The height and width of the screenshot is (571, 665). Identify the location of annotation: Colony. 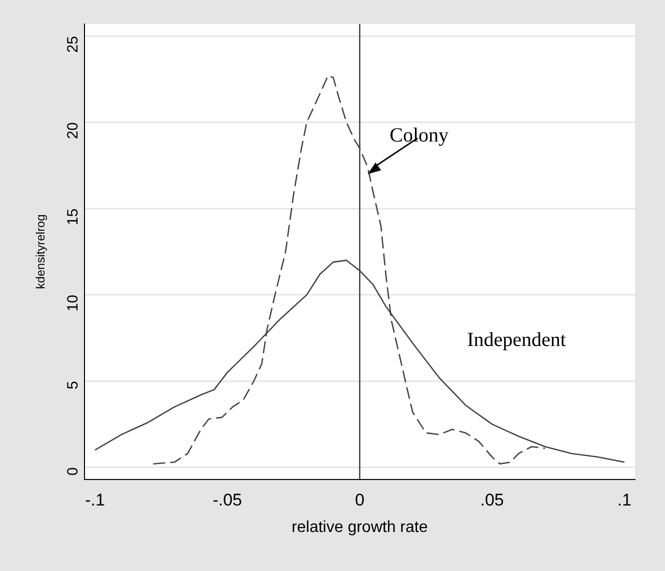
(419, 135).